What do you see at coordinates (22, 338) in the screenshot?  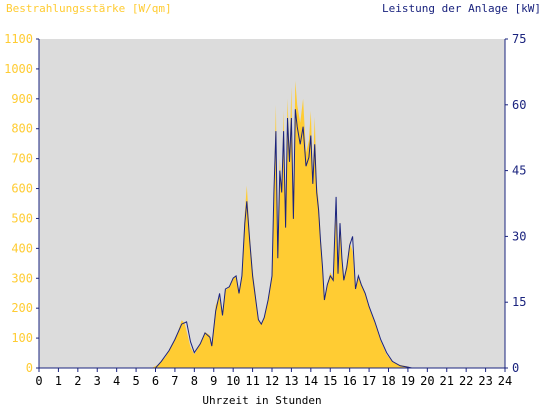 I see `left-tick-label: 100` at bounding box center [22, 338].